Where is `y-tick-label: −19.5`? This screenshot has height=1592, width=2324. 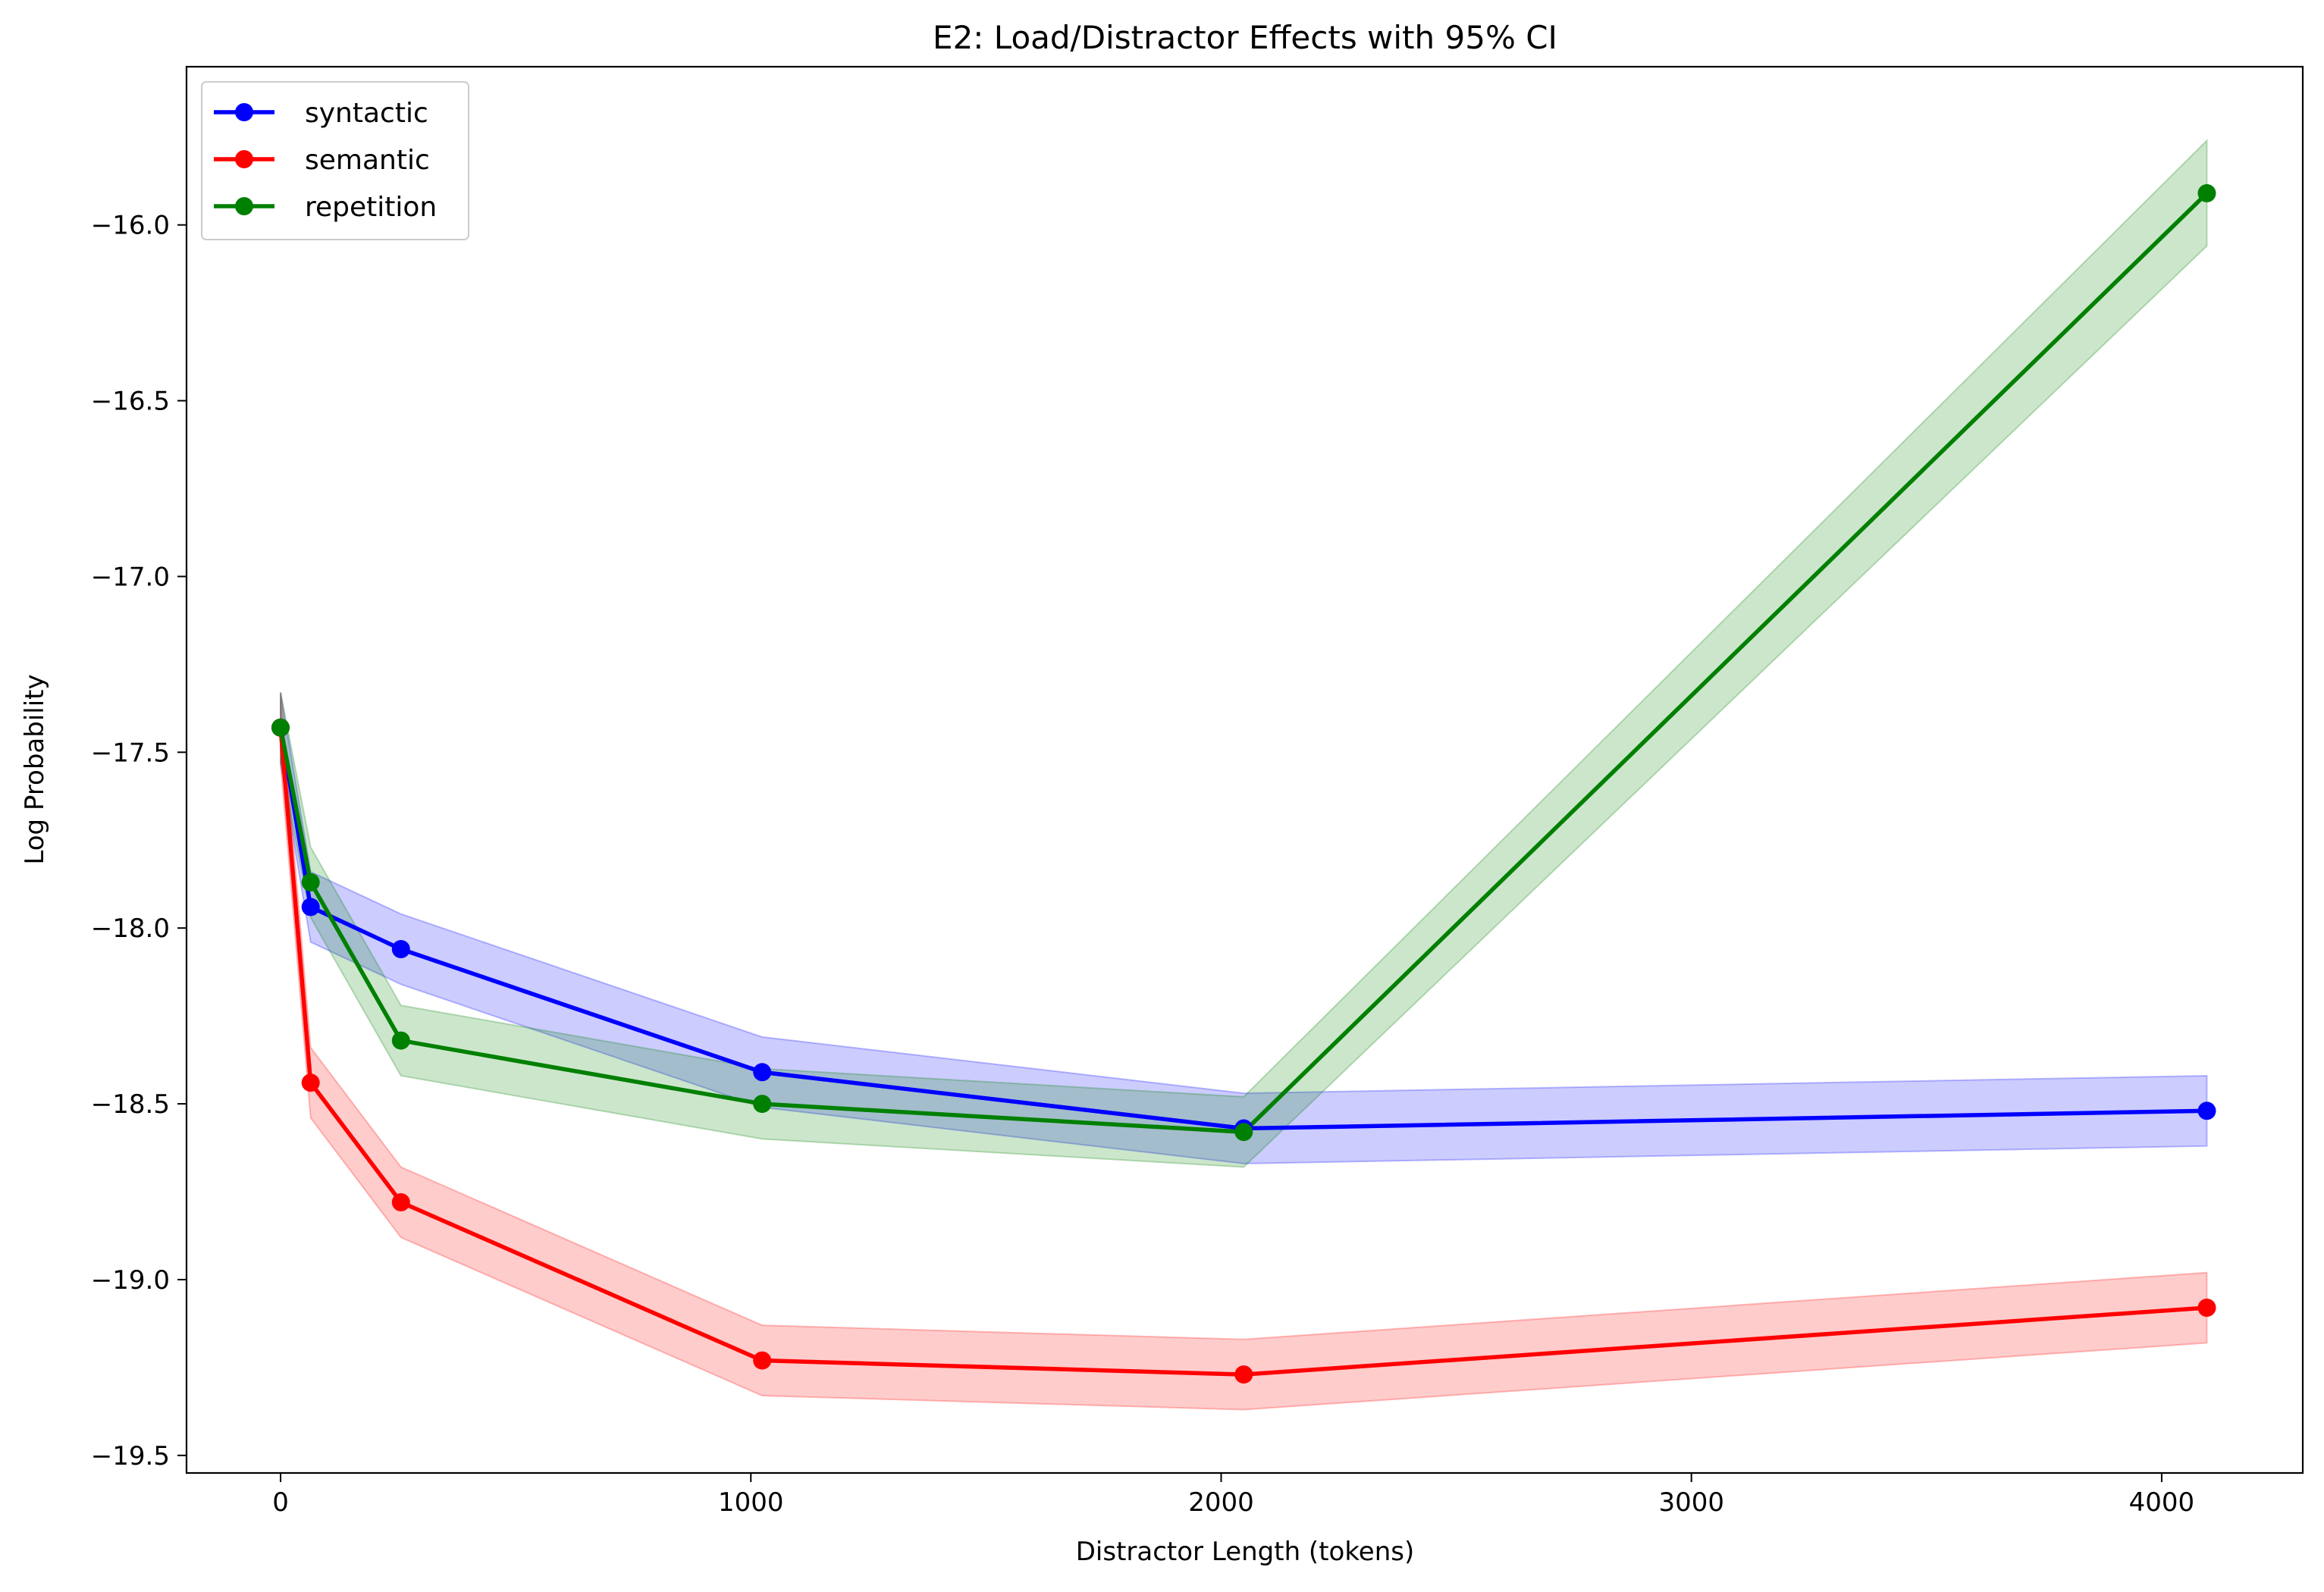 y-tick-label: −19.5 is located at coordinates (130, 1456).